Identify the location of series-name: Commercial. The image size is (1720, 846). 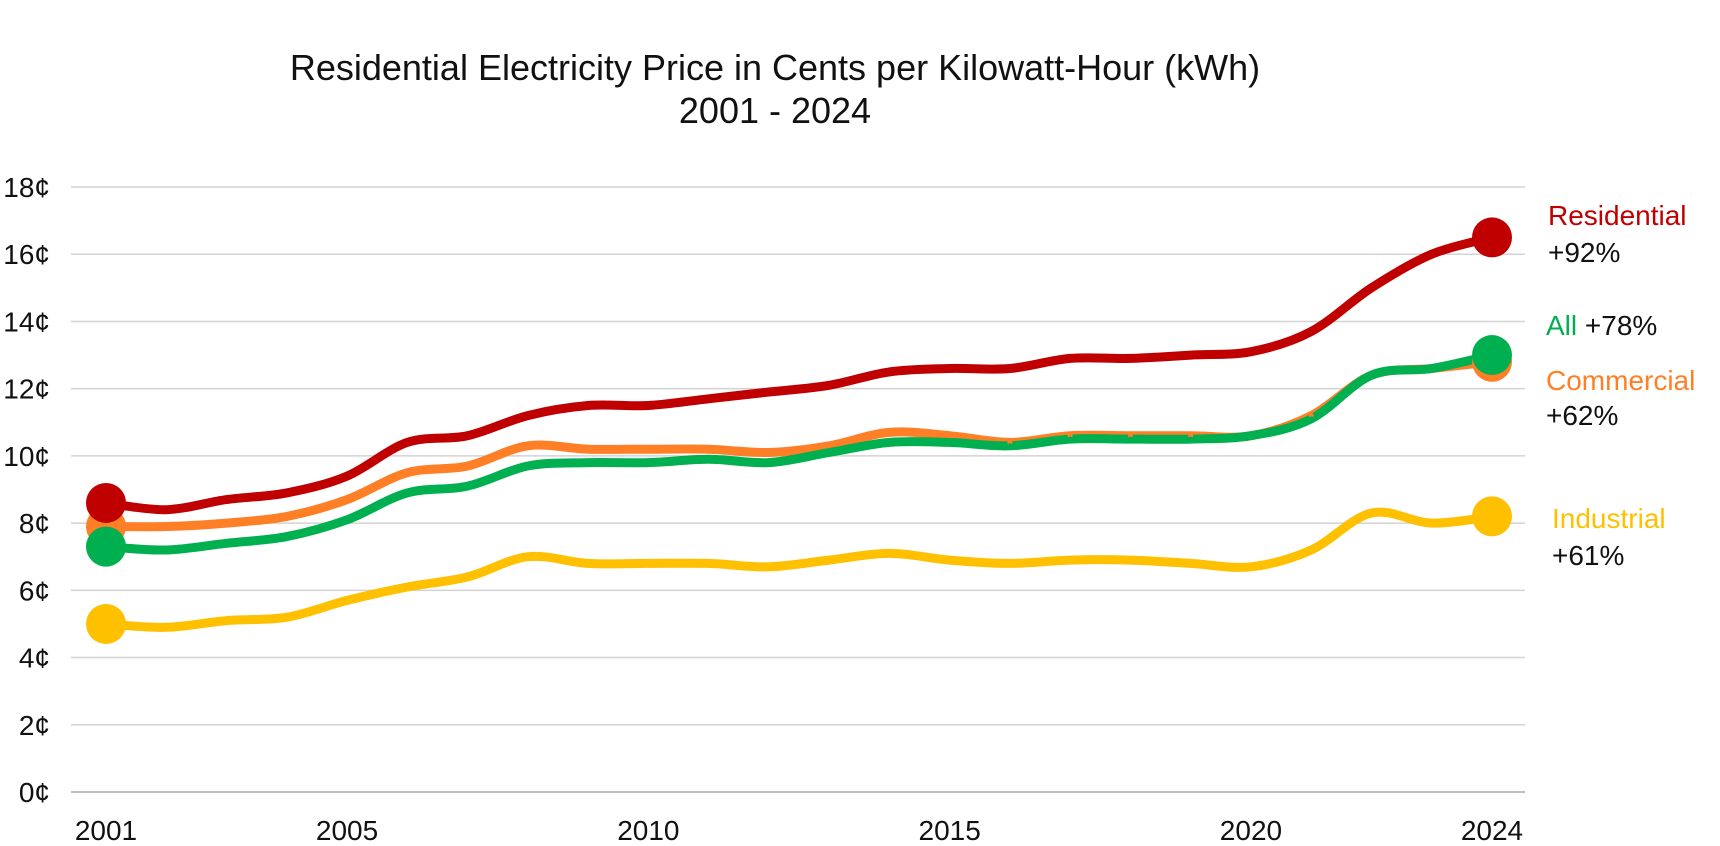
(1620, 380).